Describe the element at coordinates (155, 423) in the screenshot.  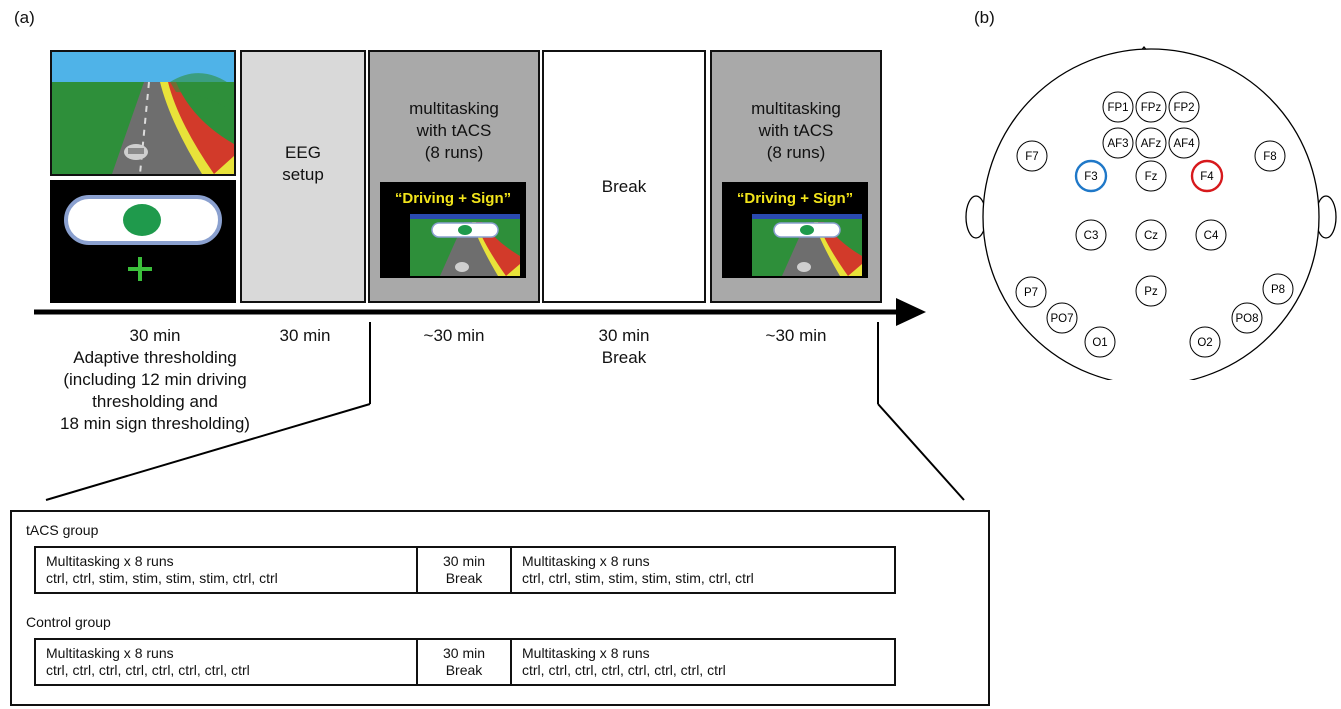
I see `duration-1-line-5: 18 min sign thresholding)` at that location.